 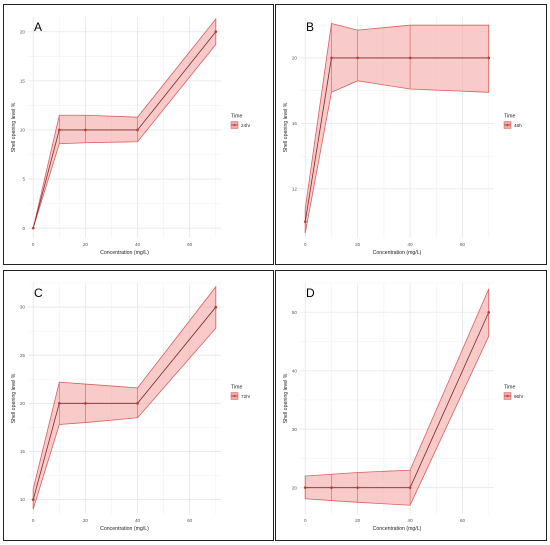 I want to click on y-tick-label: 40, so click(x=295, y=370).